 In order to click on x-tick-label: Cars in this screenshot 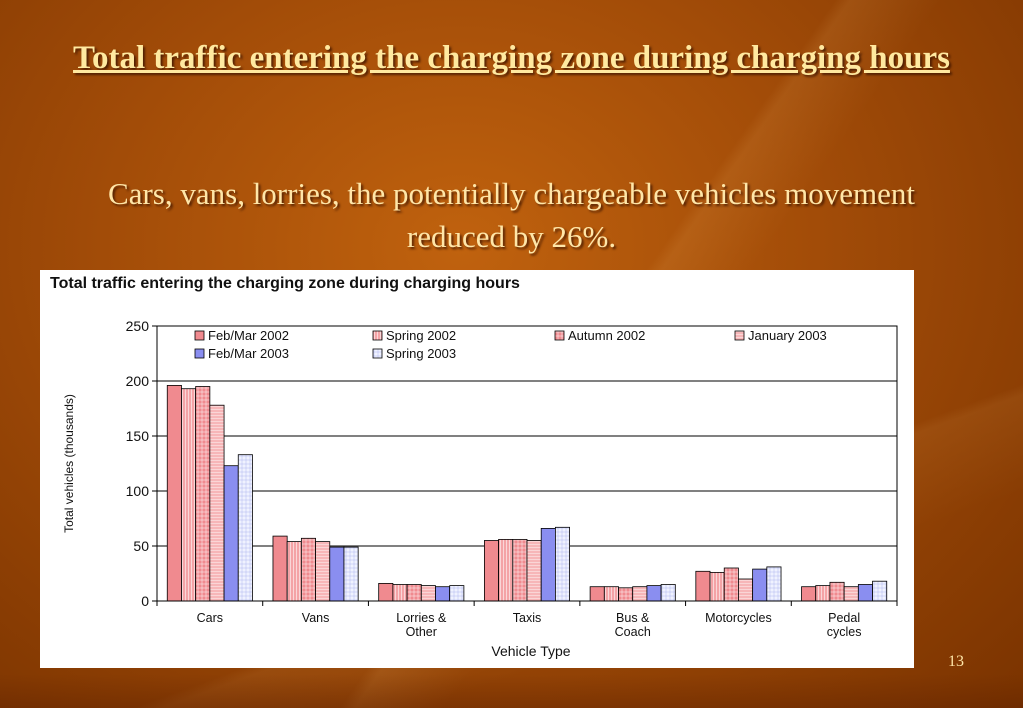, I will do `click(210, 618)`.